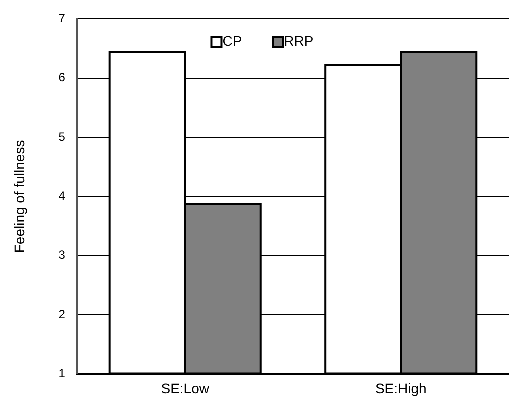 The width and height of the screenshot is (509, 405). I want to click on y-tick-label: 3, so click(62, 255).